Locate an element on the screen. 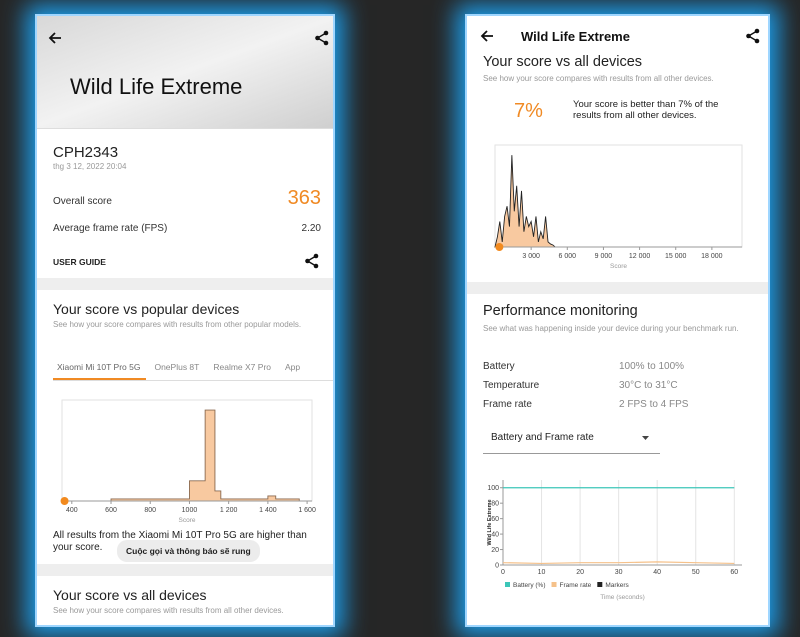 Image resolution: width=800 pixels, height=637 pixels. fps-label: Average frame rate (FPS) is located at coordinates (110, 228).